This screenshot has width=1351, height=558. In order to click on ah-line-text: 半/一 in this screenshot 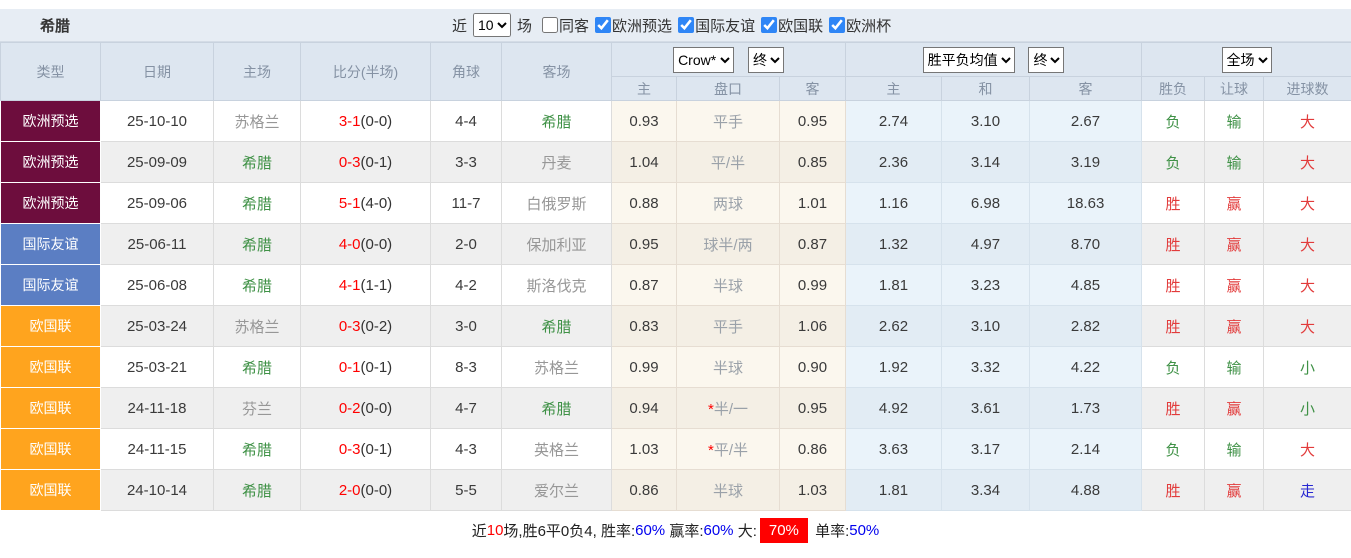, I will do `click(731, 409)`.